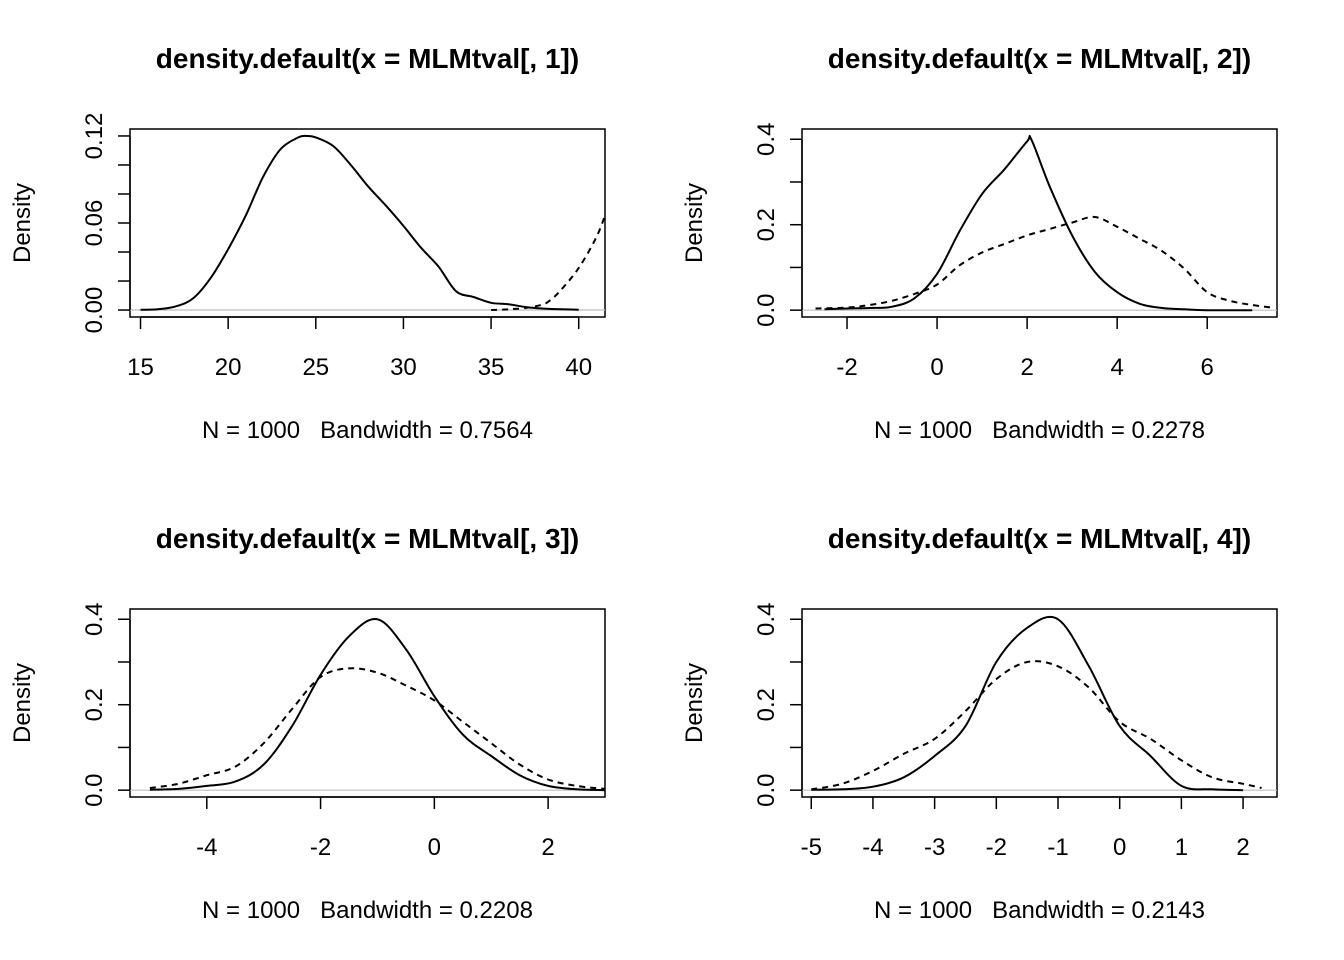 The image size is (1344, 960). What do you see at coordinates (1039, 430) in the screenshot?
I see `x-axis-label: N = 1000 Bandwidth = 0.2278` at bounding box center [1039, 430].